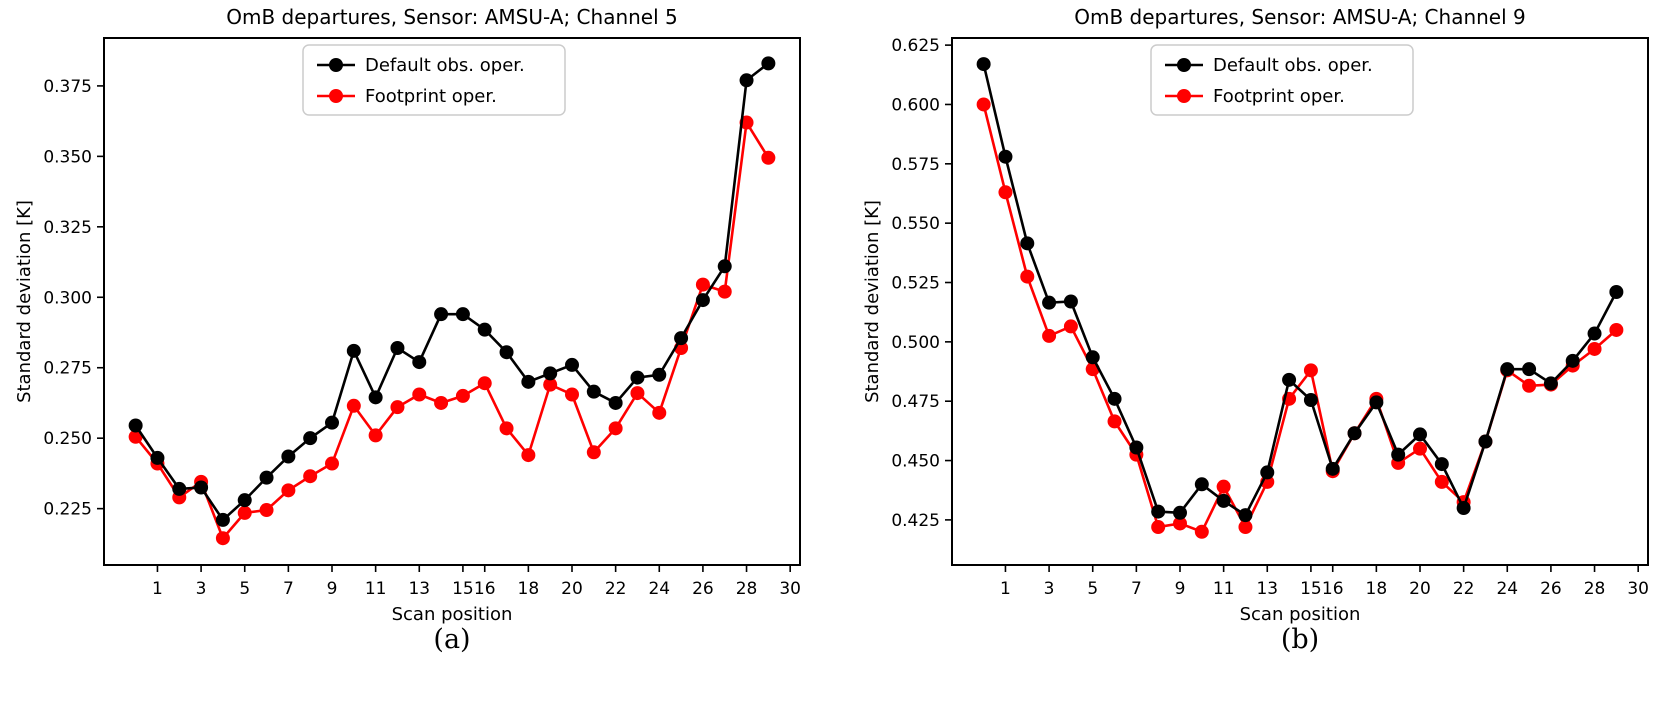 The width and height of the screenshot is (1665, 702). Describe the element at coordinates (67, 439) in the screenshot. I see `y-tick-label: 0.250` at that location.